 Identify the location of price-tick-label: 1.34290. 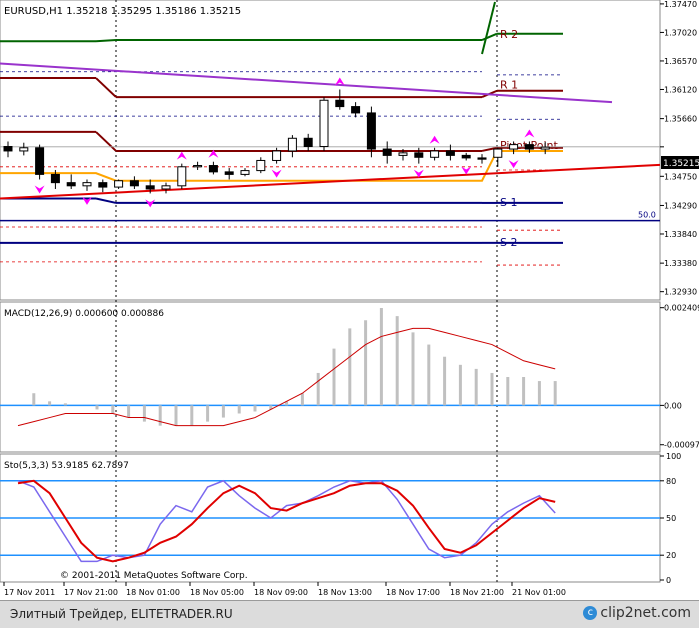
(680, 205).